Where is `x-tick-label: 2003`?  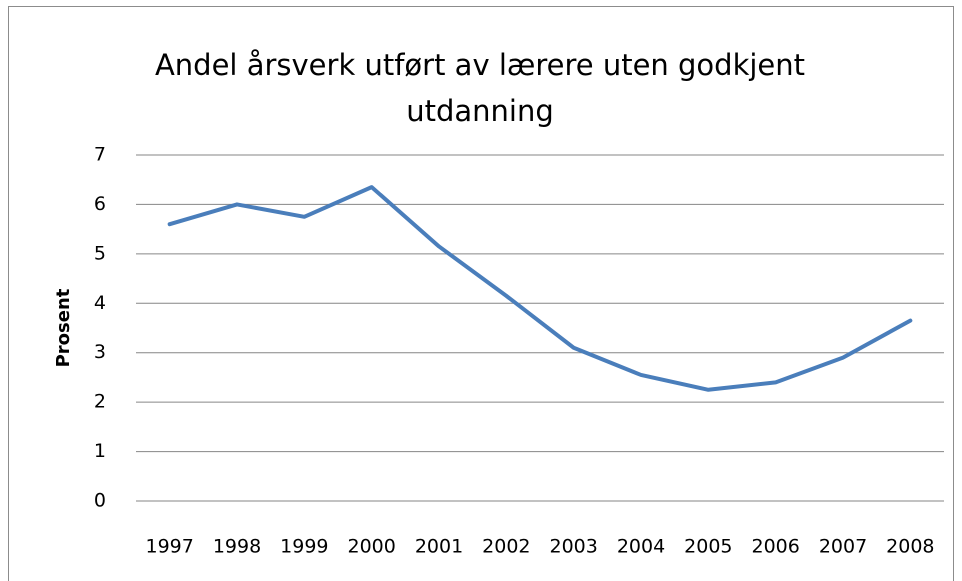
x-tick-label: 2003 is located at coordinates (573, 547).